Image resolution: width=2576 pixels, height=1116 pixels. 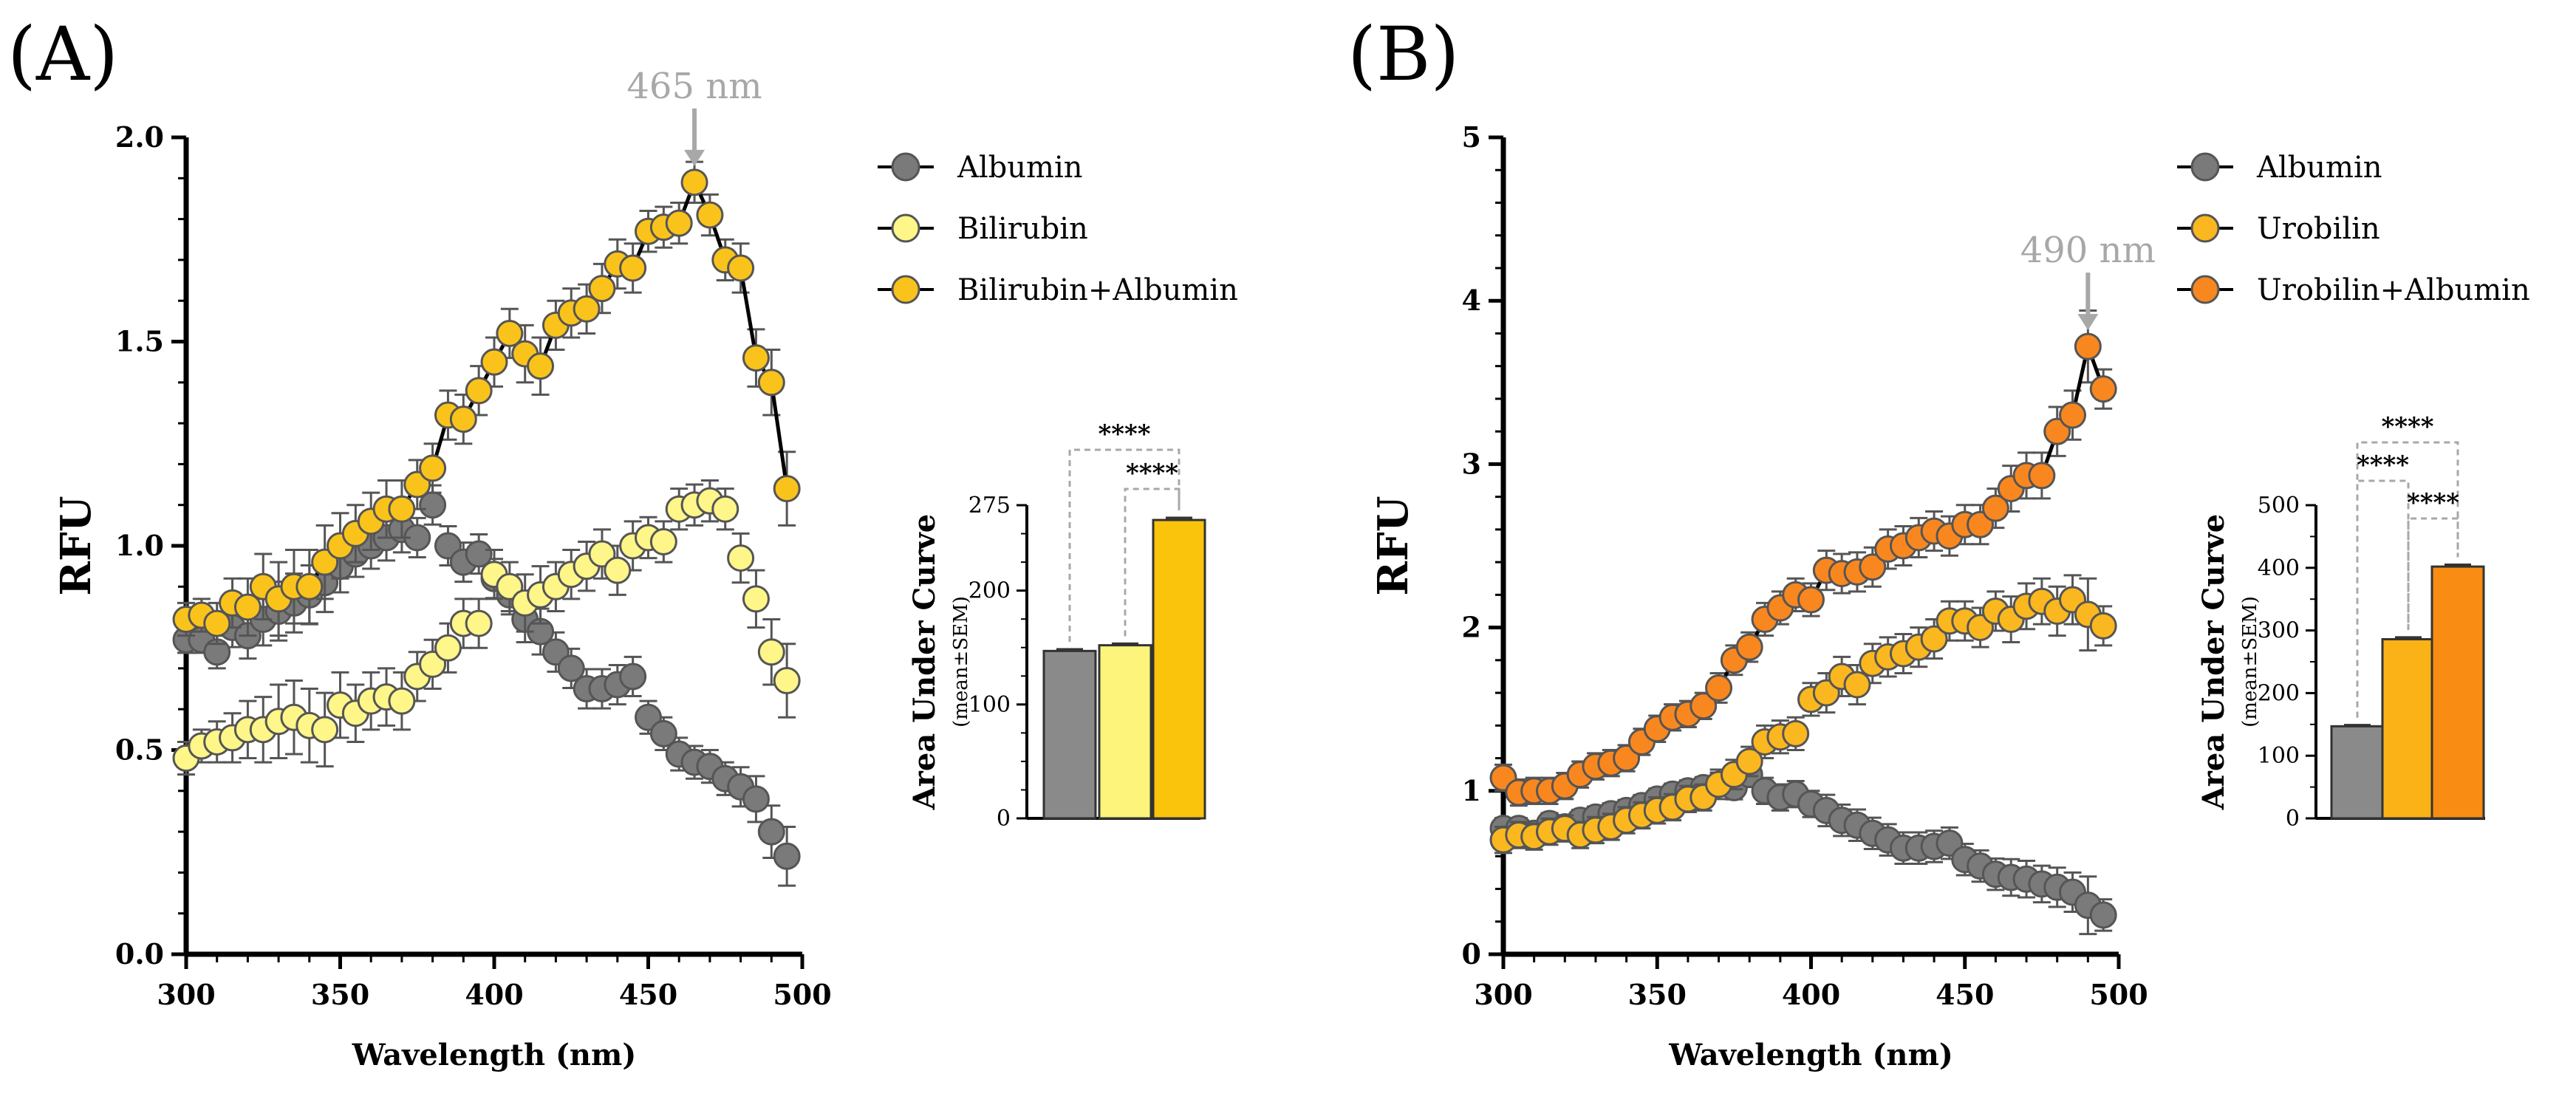 I want to click on y-tick-label: 3, so click(x=1471, y=463).